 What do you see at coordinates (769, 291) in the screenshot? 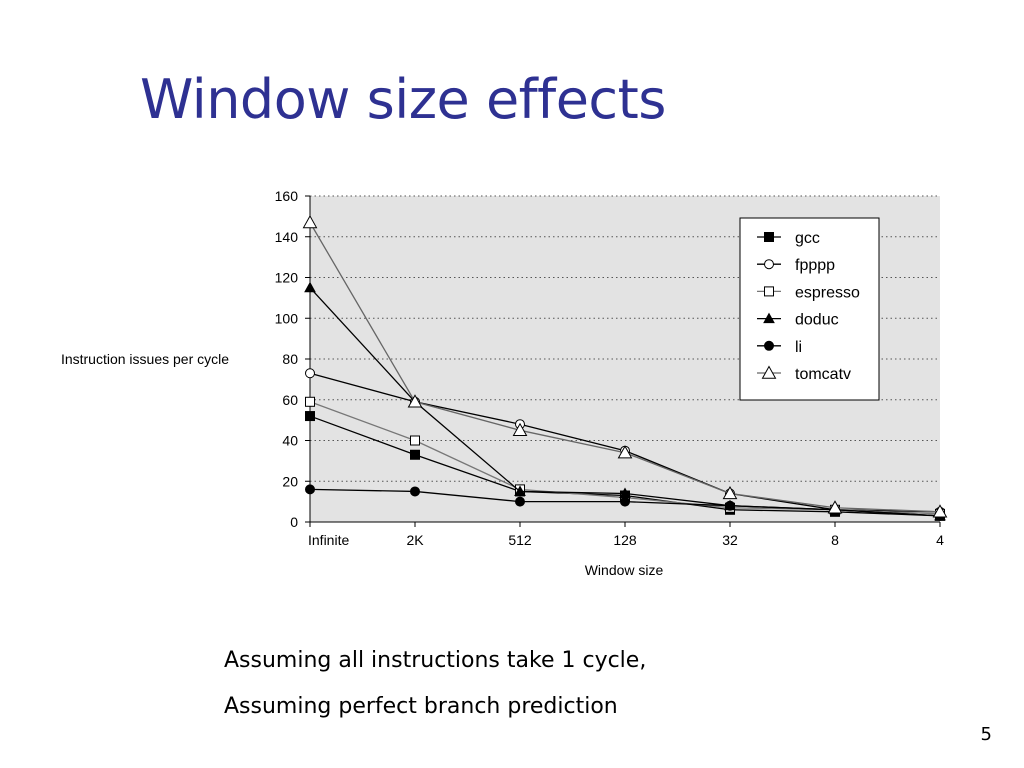
I see `legend-marker-espresso` at bounding box center [769, 291].